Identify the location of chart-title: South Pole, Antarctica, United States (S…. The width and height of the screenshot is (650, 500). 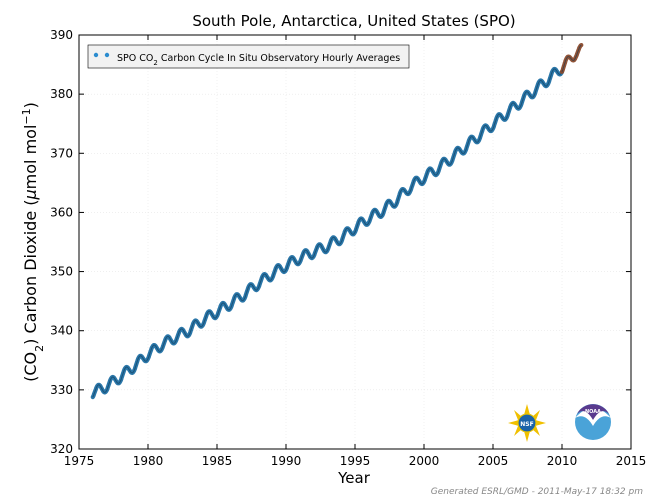
(353, 21).